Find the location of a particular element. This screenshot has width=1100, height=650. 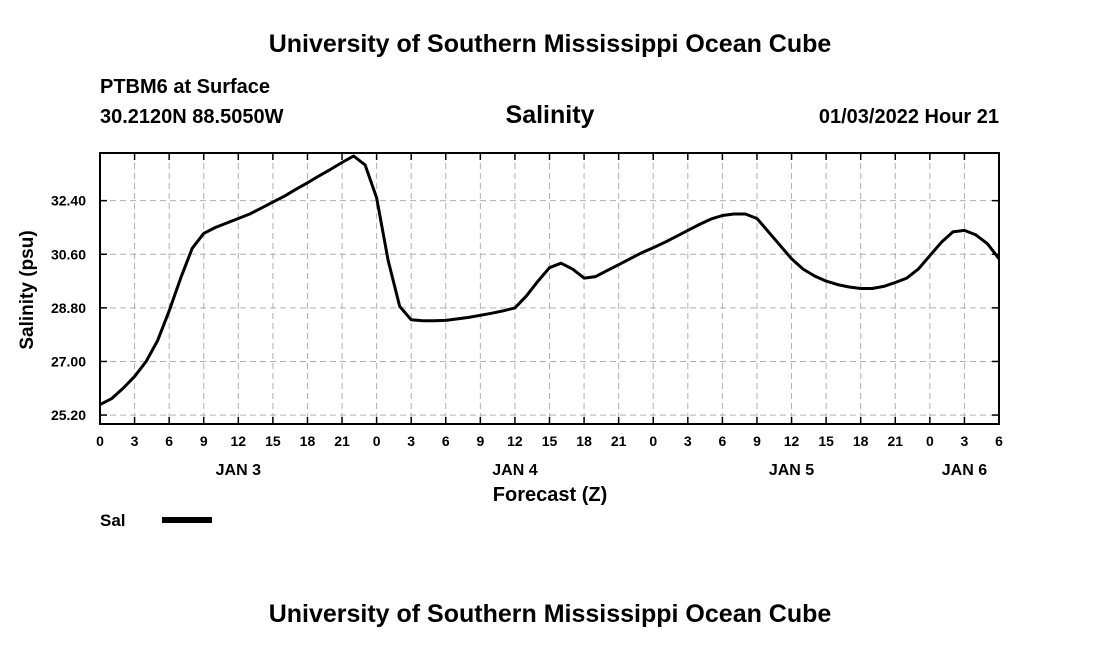

station-label: PTBM6 at Surface is located at coordinates (185, 87).